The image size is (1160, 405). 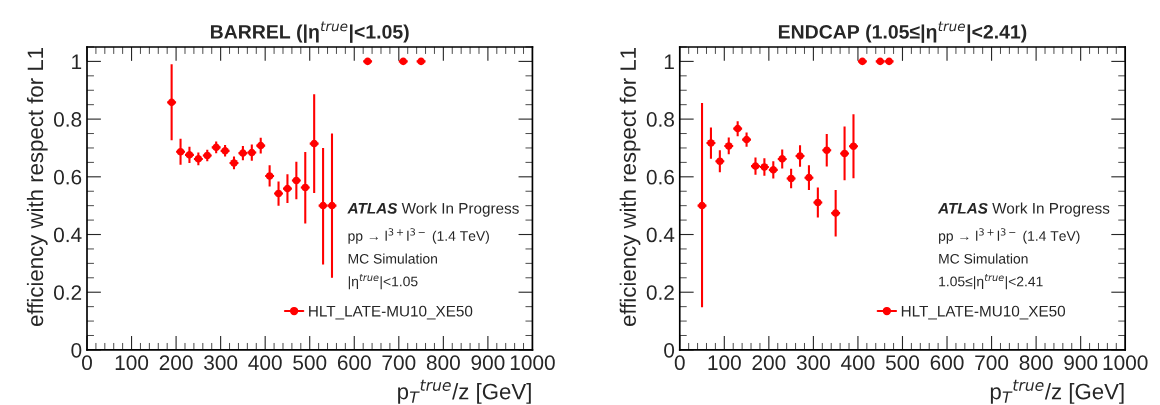 What do you see at coordinates (309, 32) in the screenshot?
I see `chart-title: BARREL (|η$^{true}$|<1.05)` at bounding box center [309, 32].